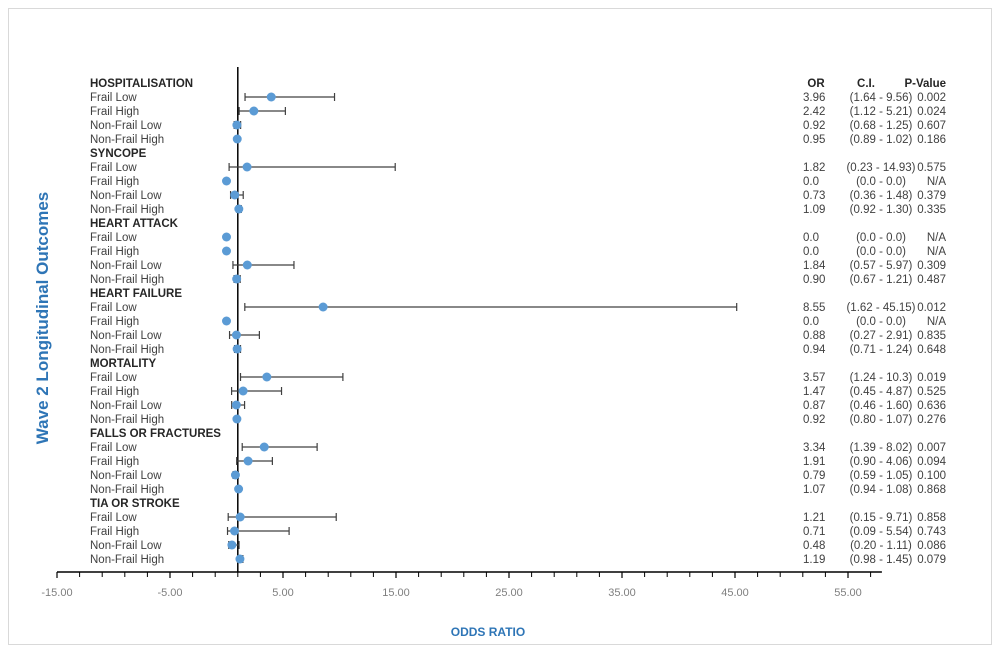 This screenshot has width=1000, height=657. I want to click on ci-value: (0.89 - 1.02), so click(881, 140).